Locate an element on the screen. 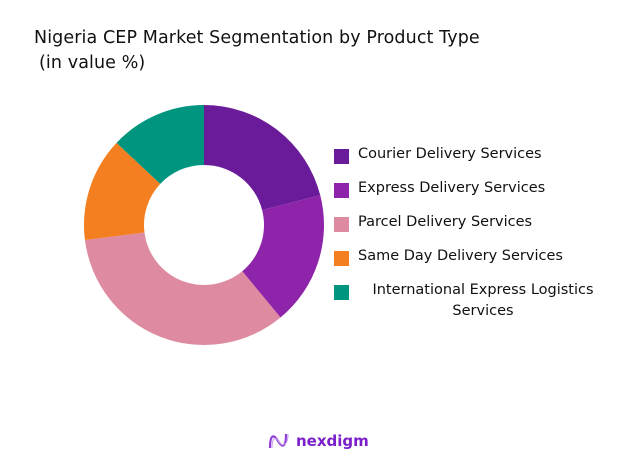 The width and height of the screenshot is (637, 472). legend-label: Courier Delivery Services is located at coordinates (450, 154).